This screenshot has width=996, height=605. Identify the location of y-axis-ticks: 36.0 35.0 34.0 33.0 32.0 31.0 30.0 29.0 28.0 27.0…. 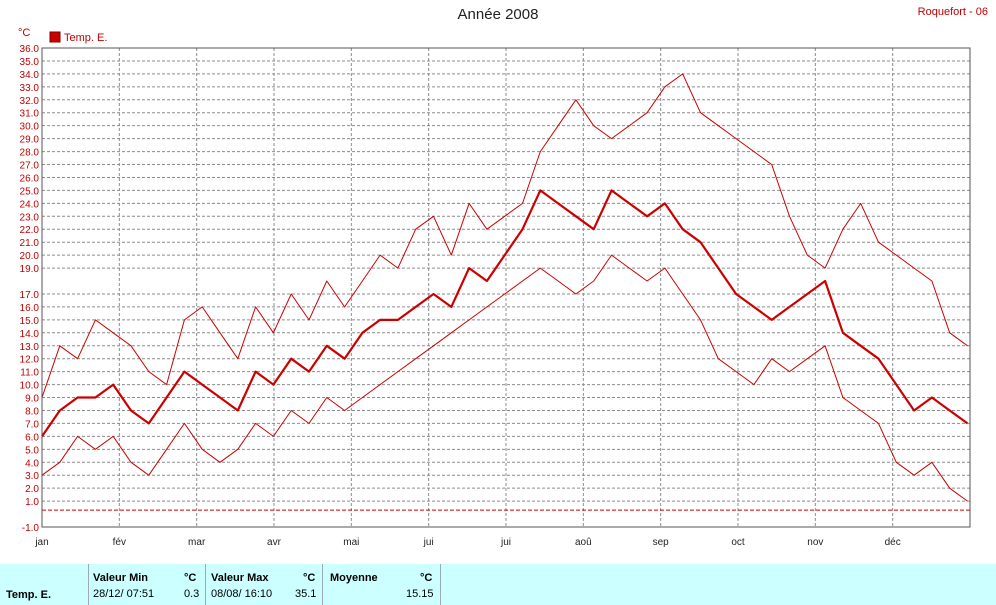
(30, 289).